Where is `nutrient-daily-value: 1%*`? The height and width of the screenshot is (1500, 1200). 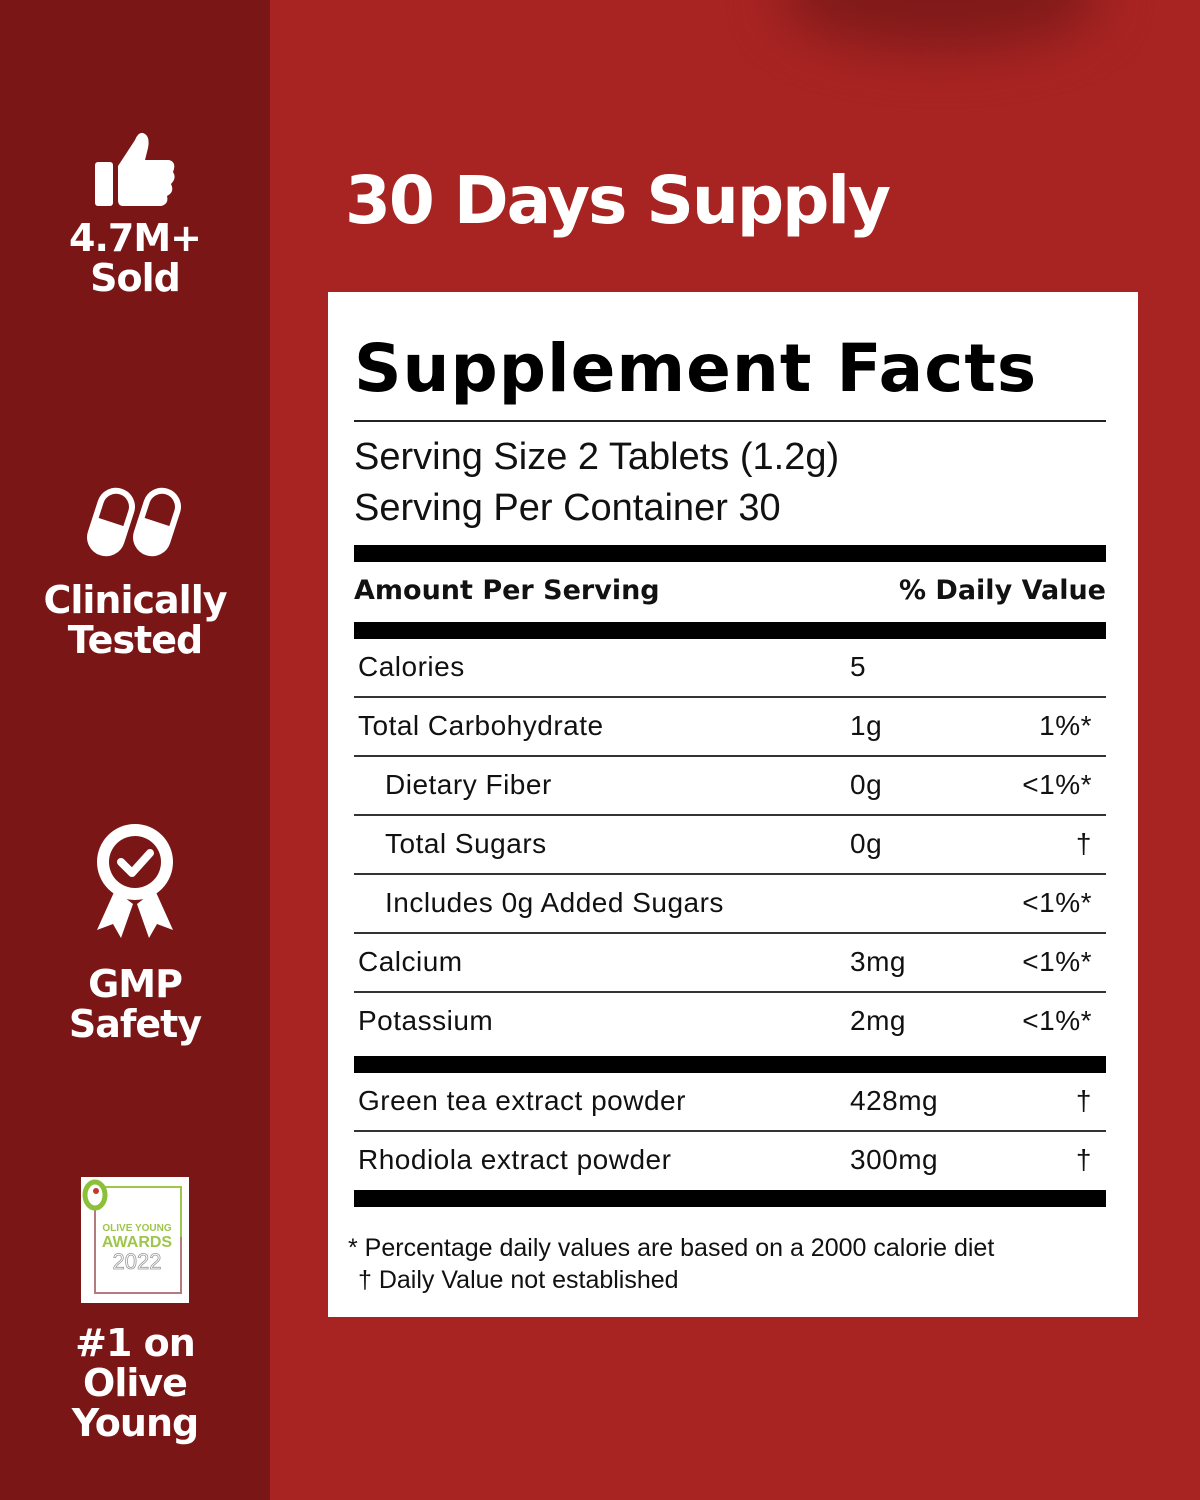 nutrient-daily-value: 1%* is located at coordinates (1065, 725).